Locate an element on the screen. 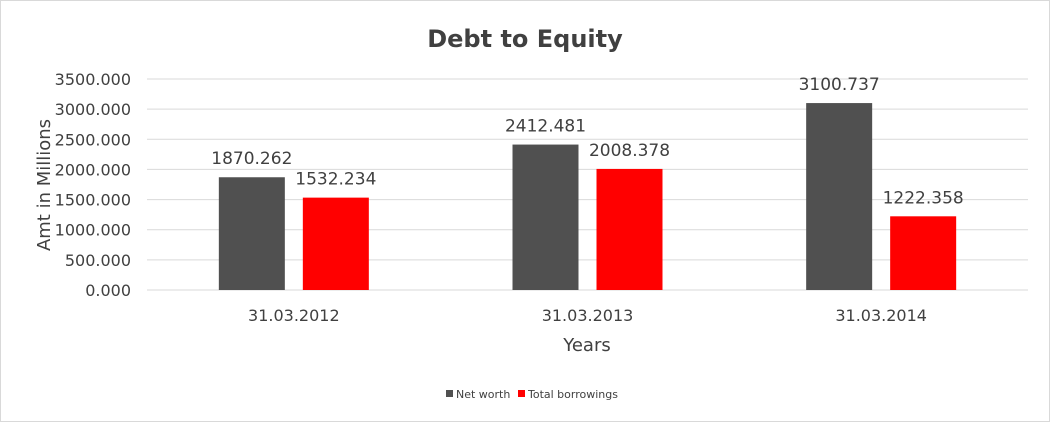  data-label: 3100.737 is located at coordinates (839, 85).